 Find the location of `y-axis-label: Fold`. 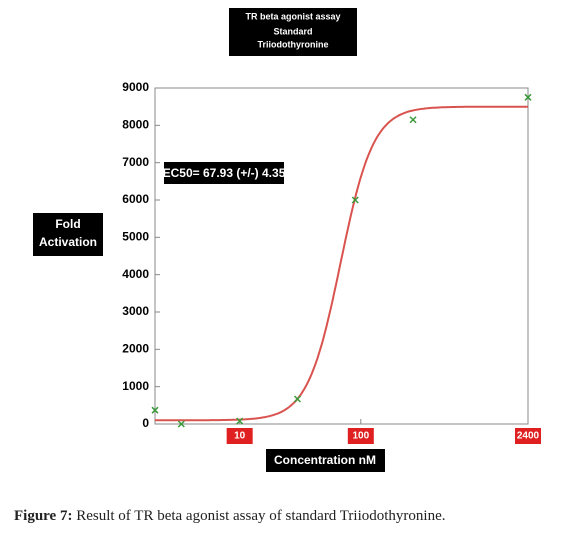

y-axis-label: Fold is located at coordinates (67, 224).